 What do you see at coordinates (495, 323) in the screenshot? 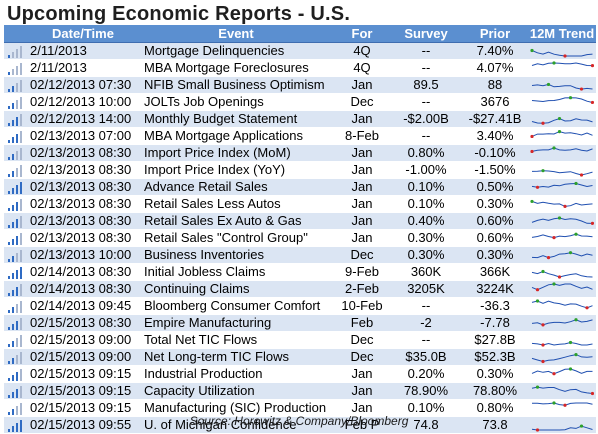
I see `cell-prior: -7.78` at bounding box center [495, 323].